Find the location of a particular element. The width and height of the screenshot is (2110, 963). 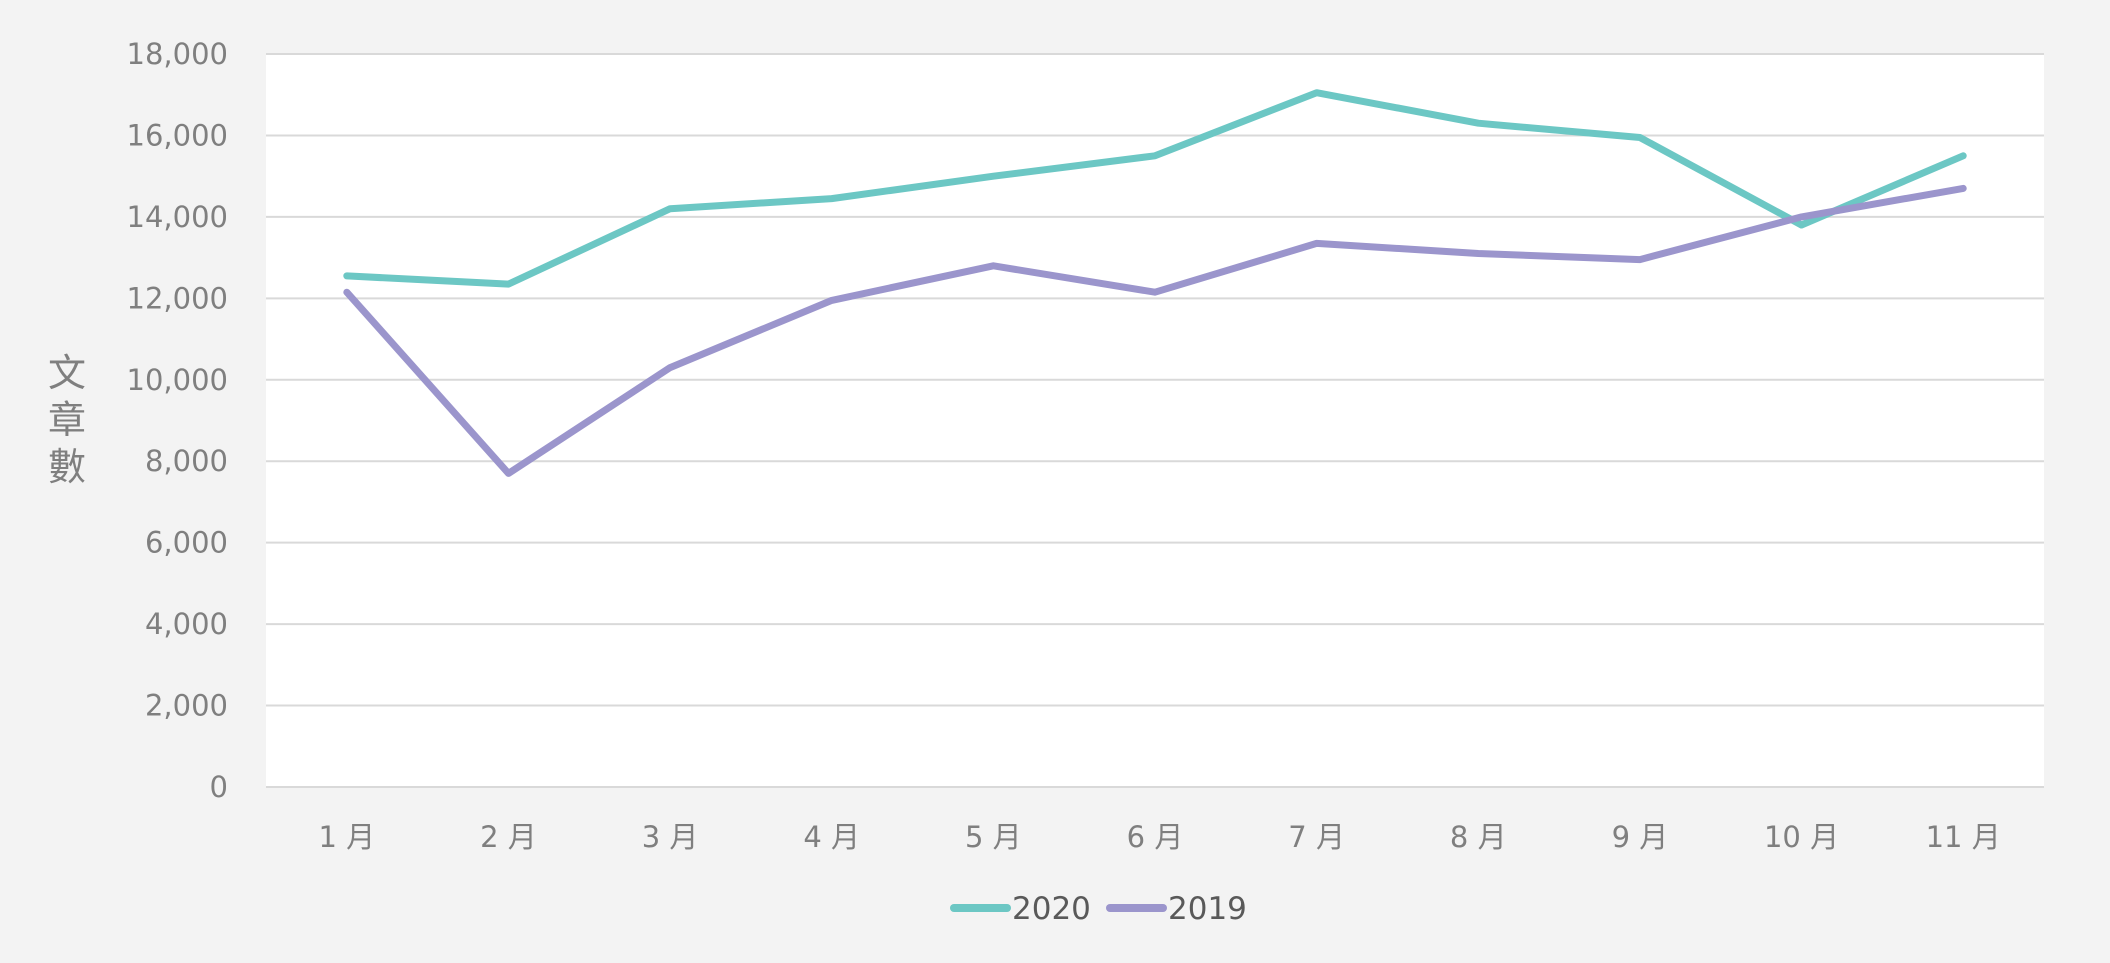

y-tick-label: 12,000 is located at coordinates (177, 298).